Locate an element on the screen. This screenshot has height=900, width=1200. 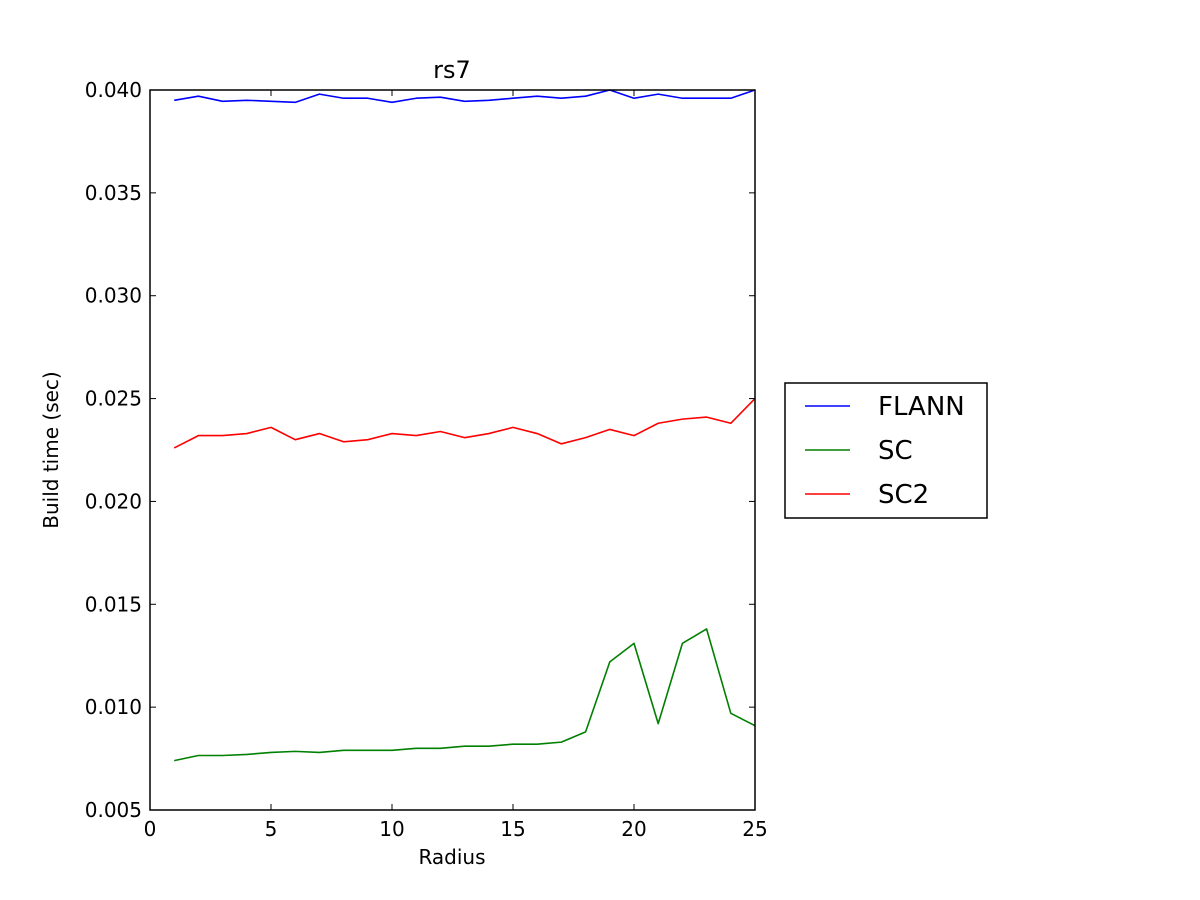
legend-label-sc2: SC2 is located at coordinates (903, 495).